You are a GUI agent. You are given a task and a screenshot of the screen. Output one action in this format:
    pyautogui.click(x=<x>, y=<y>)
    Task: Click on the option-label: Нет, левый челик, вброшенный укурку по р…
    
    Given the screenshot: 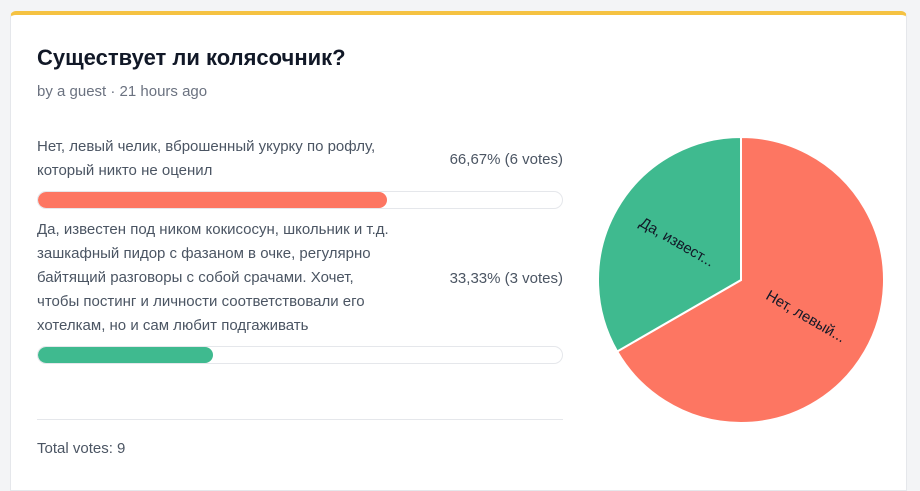 What is the action you would take?
    pyautogui.click(x=206, y=158)
    